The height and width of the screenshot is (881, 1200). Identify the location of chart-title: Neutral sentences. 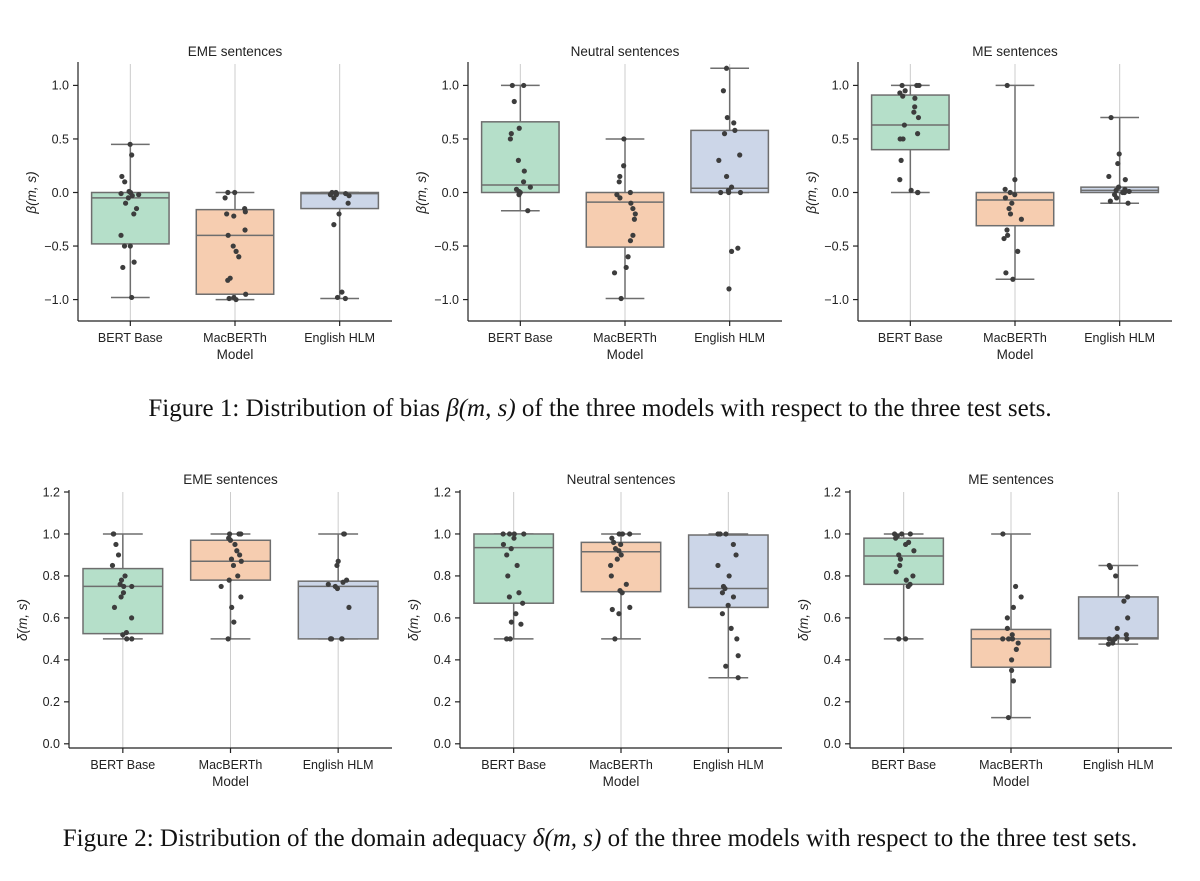
(621, 479).